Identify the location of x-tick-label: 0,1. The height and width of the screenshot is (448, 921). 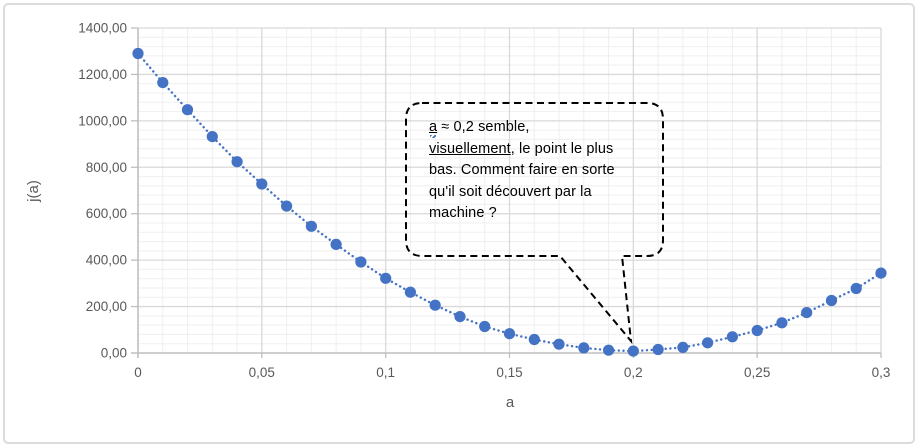
(385, 372).